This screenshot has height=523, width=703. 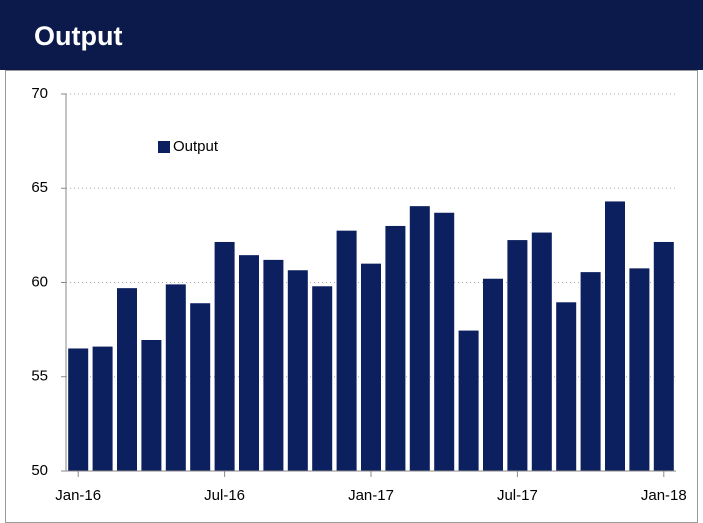 What do you see at coordinates (39, 470) in the screenshot?
I see `y-tick-label: 50` at bounding box center [39, 470].